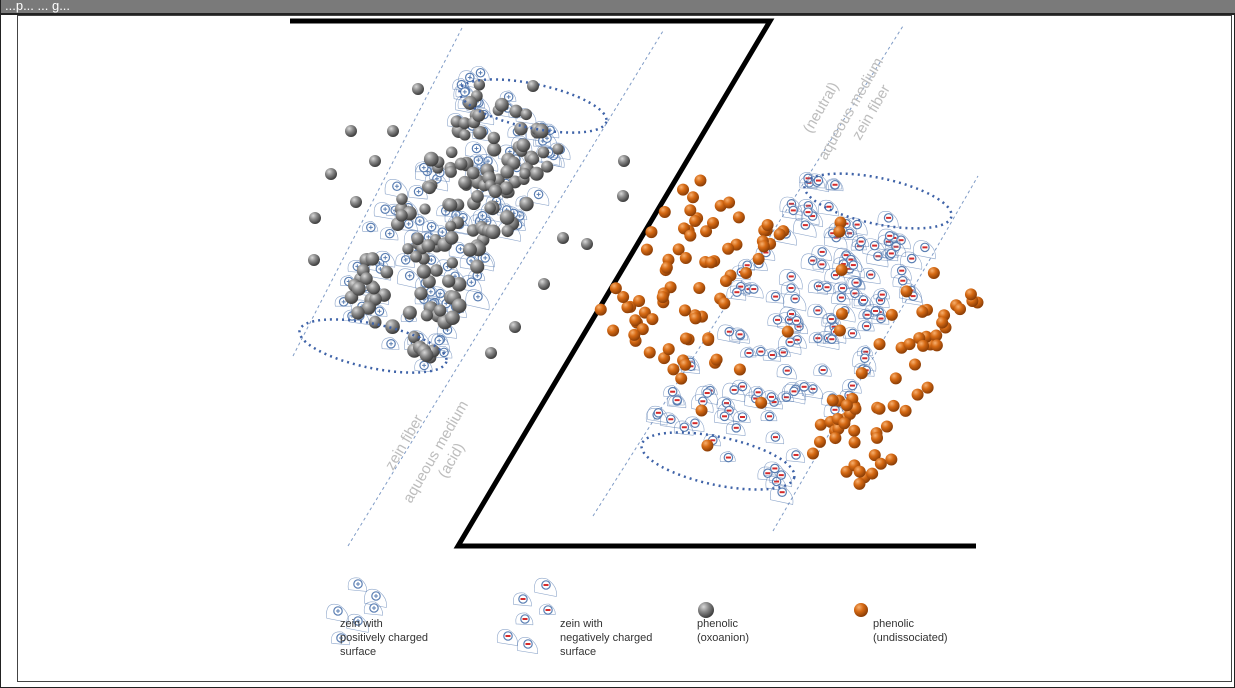 Image resolution: width=1235 pixels, height=688 pixels. Describe the element at coordinates (533, 106) in the screenshot. I see `left-fiber-top-ring` at that location.